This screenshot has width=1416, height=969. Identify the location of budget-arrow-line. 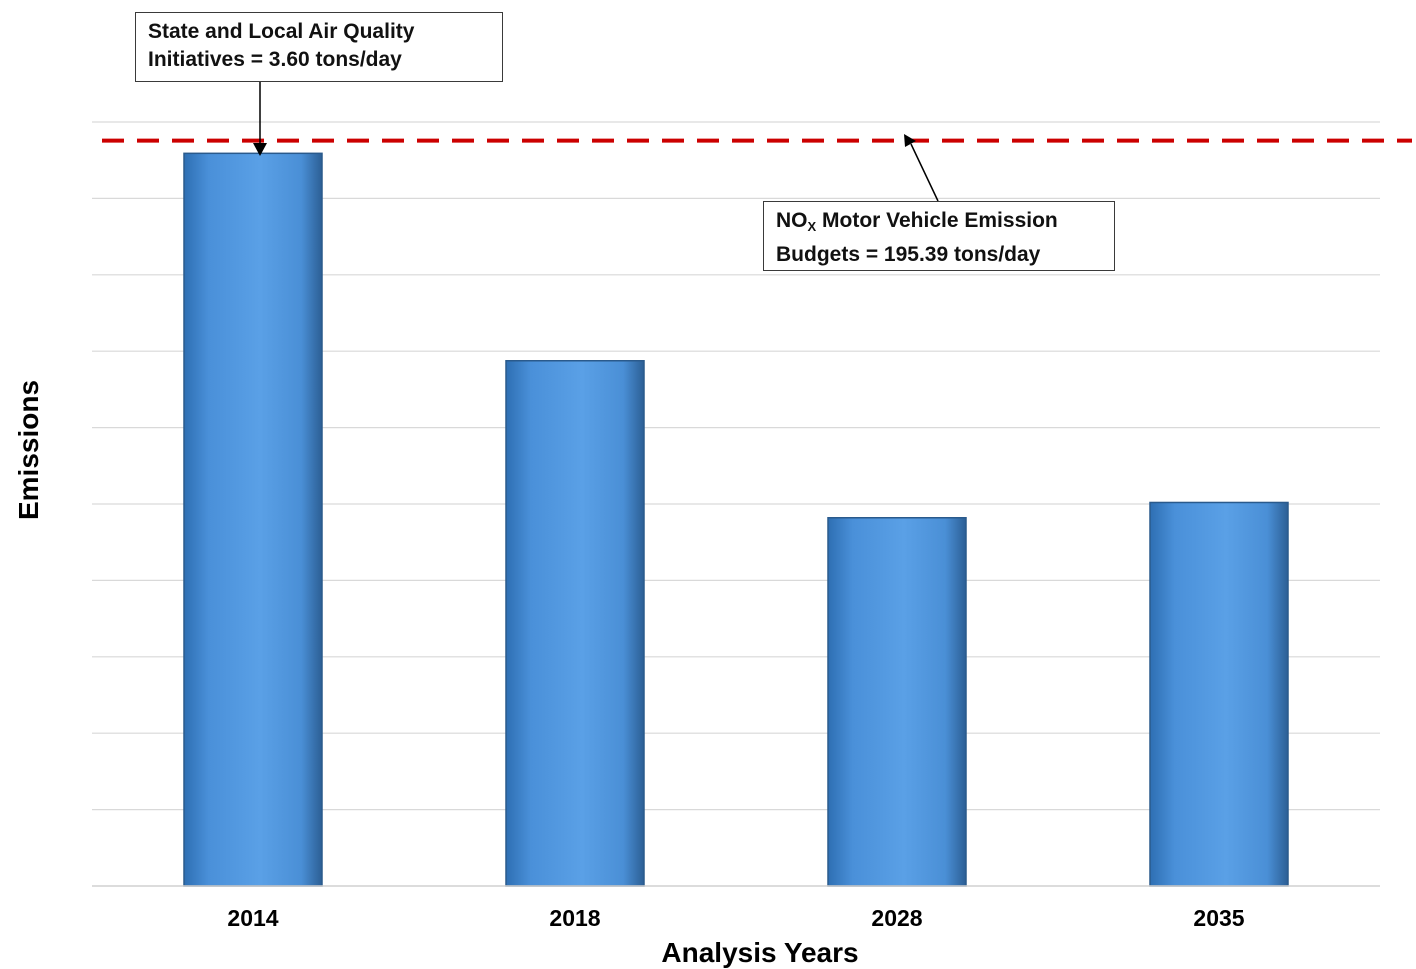
(924, 172).